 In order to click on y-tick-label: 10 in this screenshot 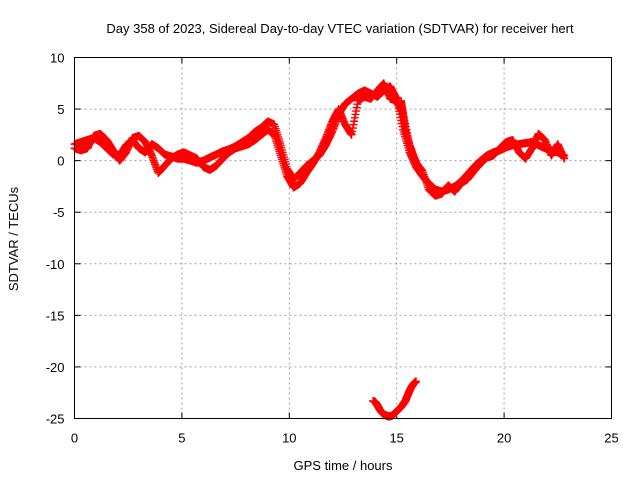, I will do `click(57, 58)`.